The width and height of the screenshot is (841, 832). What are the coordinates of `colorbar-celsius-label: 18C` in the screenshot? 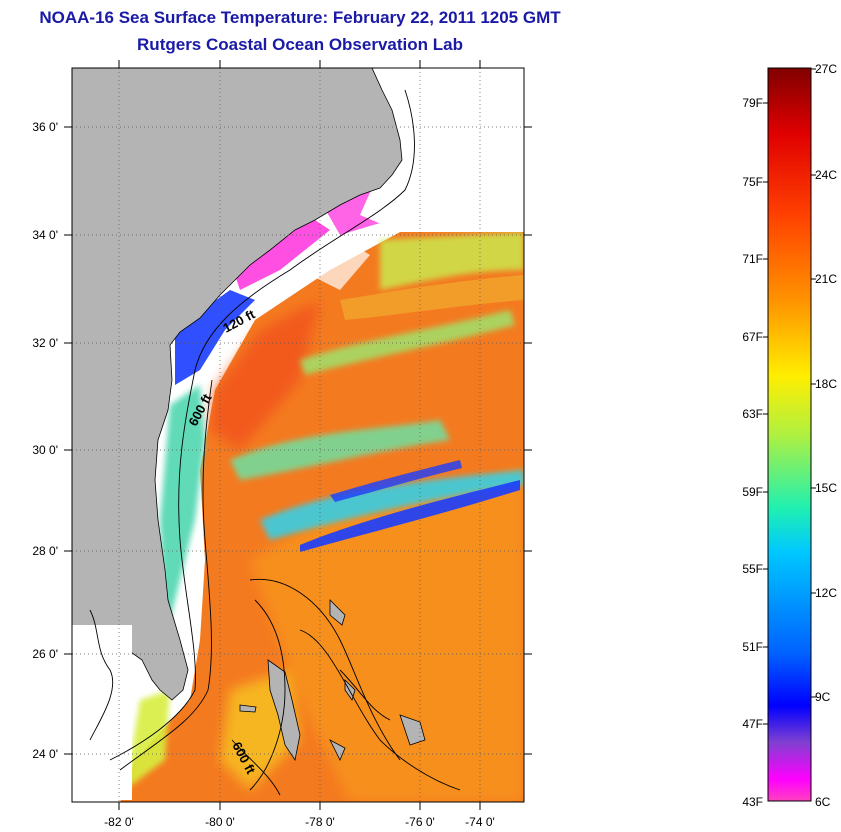 It's located at (826, 384).